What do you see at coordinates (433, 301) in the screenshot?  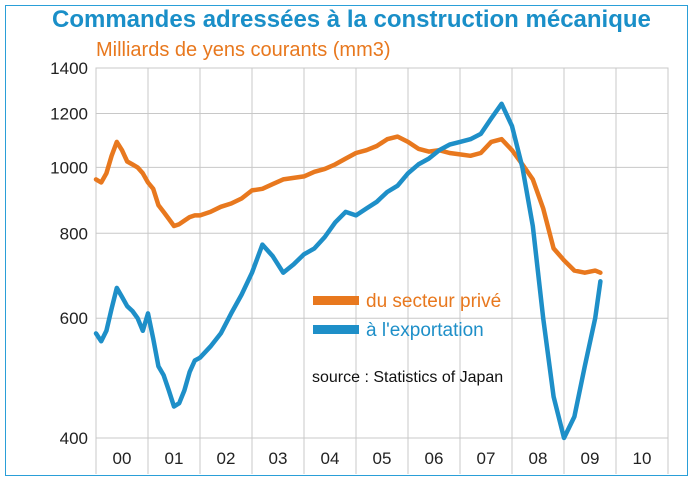 I see `legend-label-prive: du secteur privé` at bounding box center [433, 301].